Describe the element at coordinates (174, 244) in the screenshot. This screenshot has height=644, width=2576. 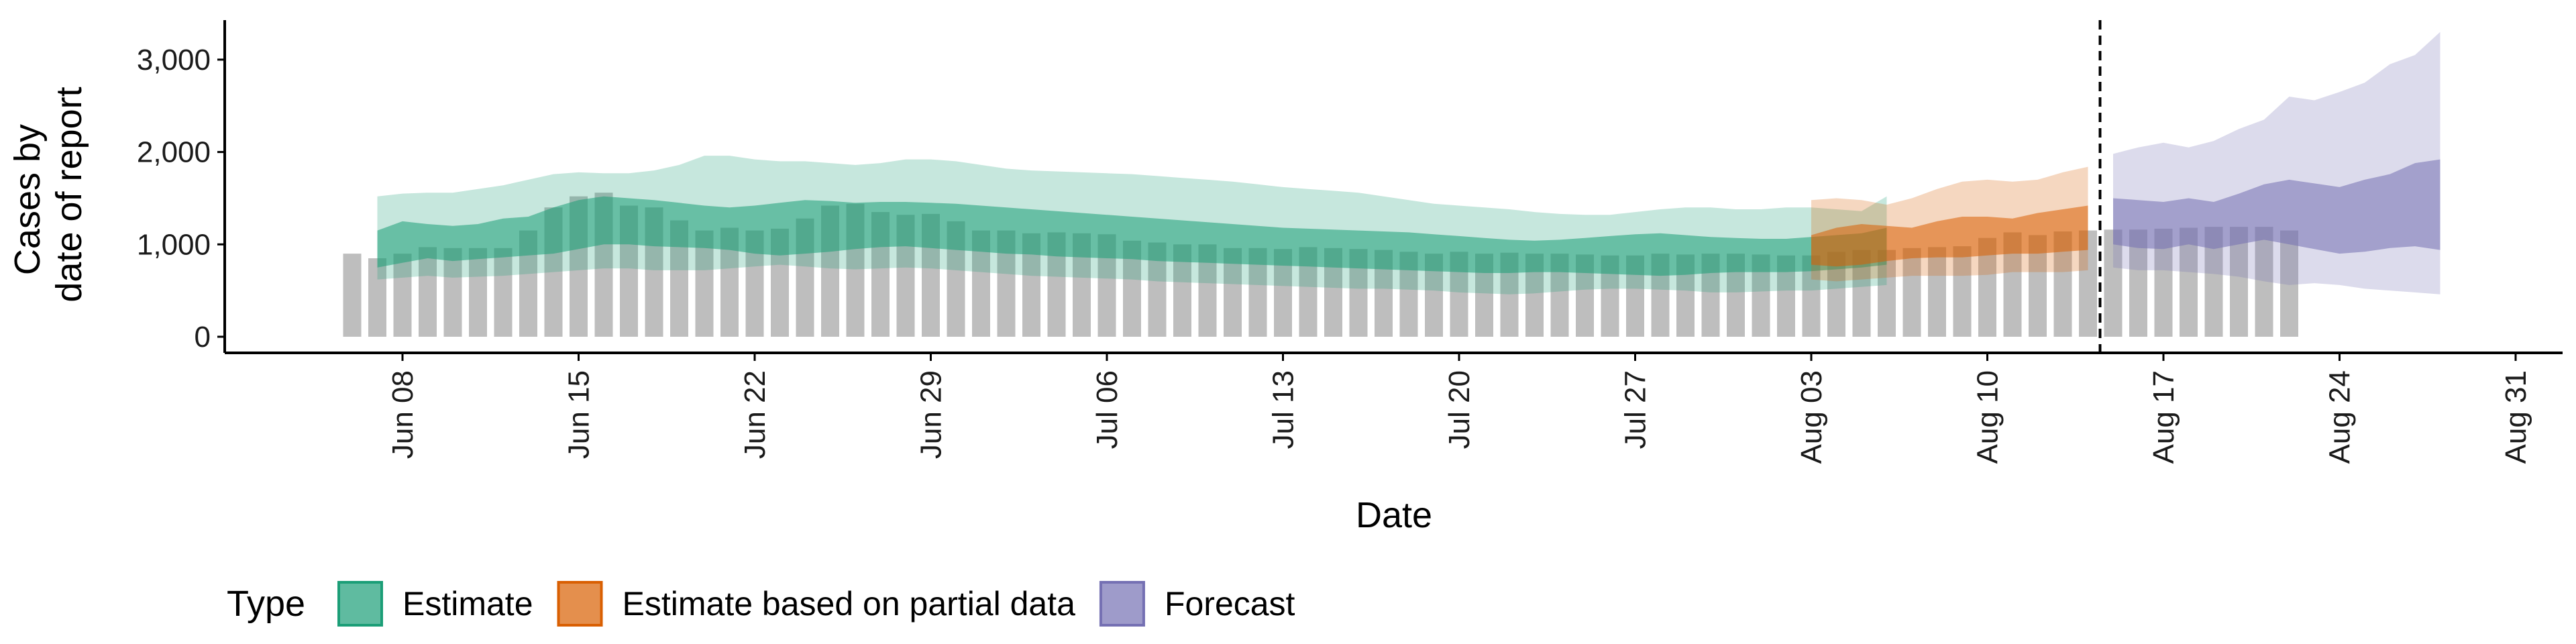
I see `y-tick-label: 1,000` at that location.